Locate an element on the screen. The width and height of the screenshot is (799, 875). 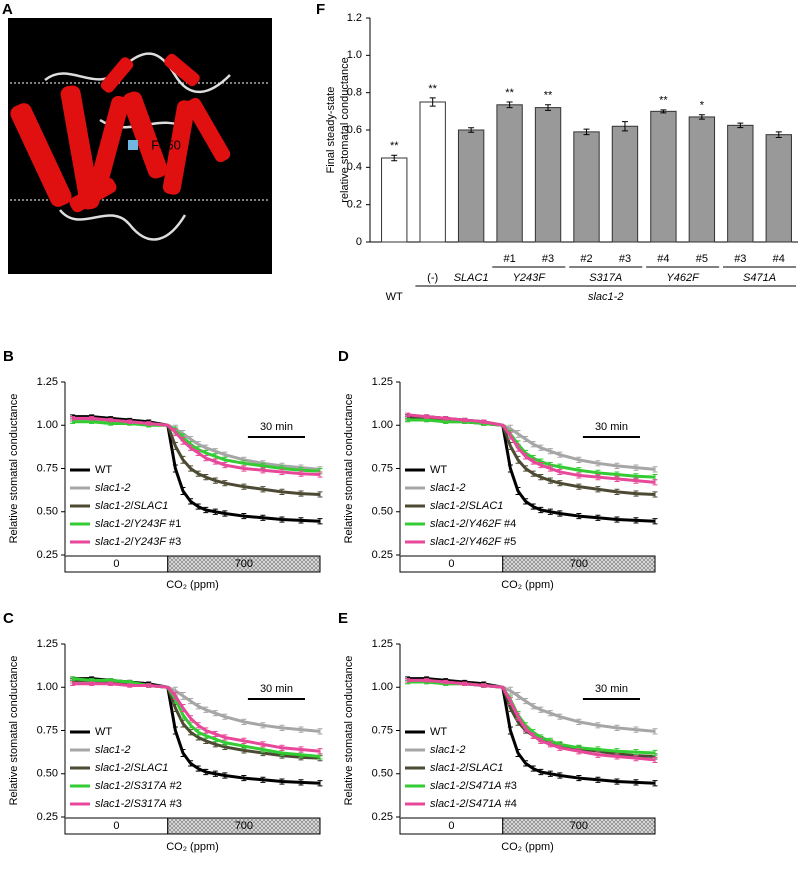
x-tick-label: #2 is located at coordinates (586, 259).